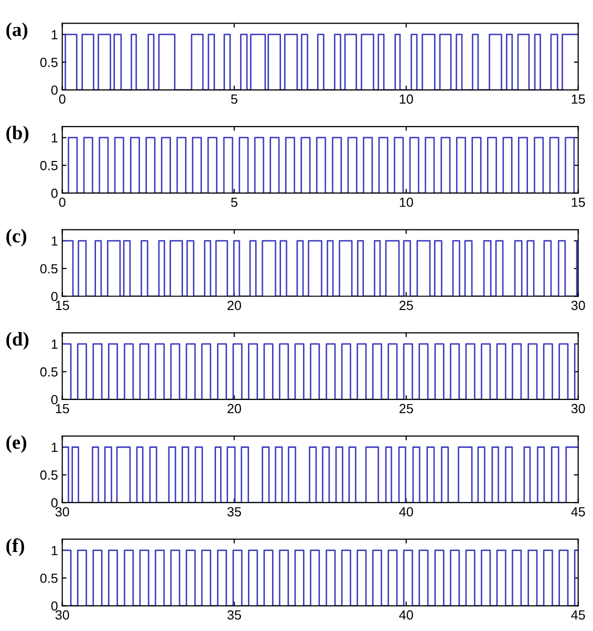 The width and height of the screenshot is (593, 631). Describe the element at coordinates (17, 341) in the screenshot. I see `chart-title: (d)` at that location.